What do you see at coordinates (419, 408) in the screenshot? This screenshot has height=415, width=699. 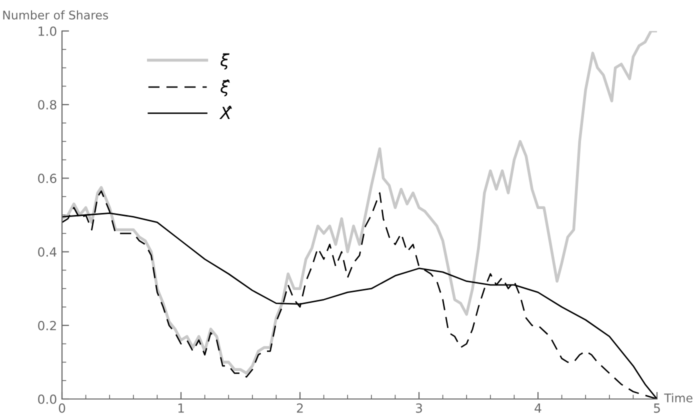 I see `x-tick-label: 3` at bounding box center [419, 408].